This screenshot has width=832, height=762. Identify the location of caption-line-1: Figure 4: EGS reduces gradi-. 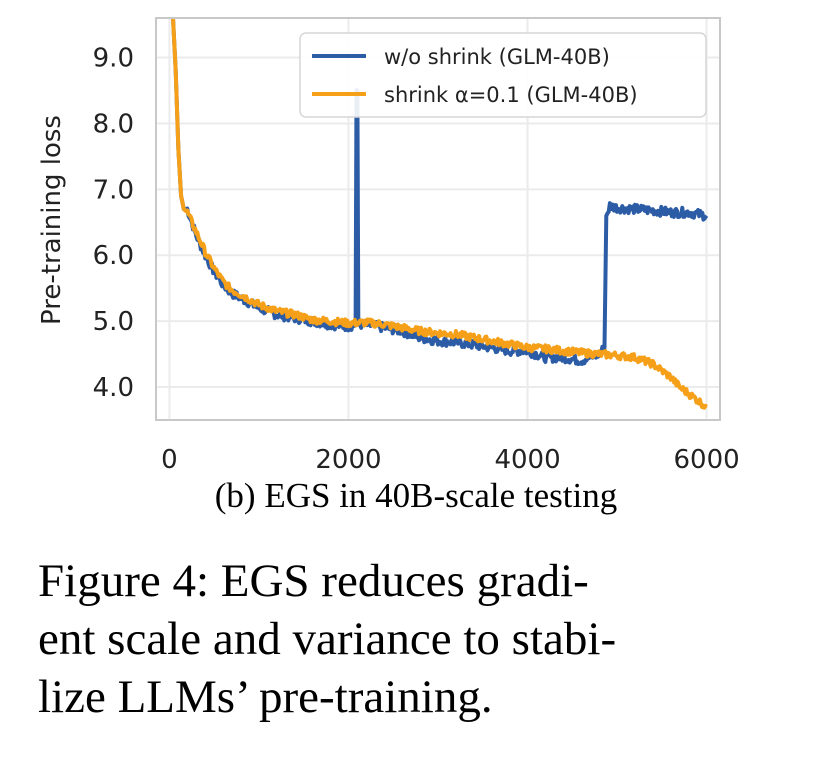
(313, 581).